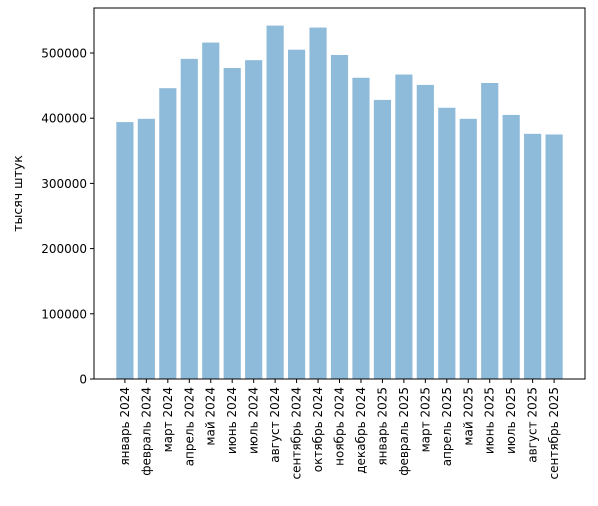 The image size is (598, 506). Describe the element at coordinates (297, 433) in the screenshot. I see `x-tick-label: сентябрь 2024` at that location.